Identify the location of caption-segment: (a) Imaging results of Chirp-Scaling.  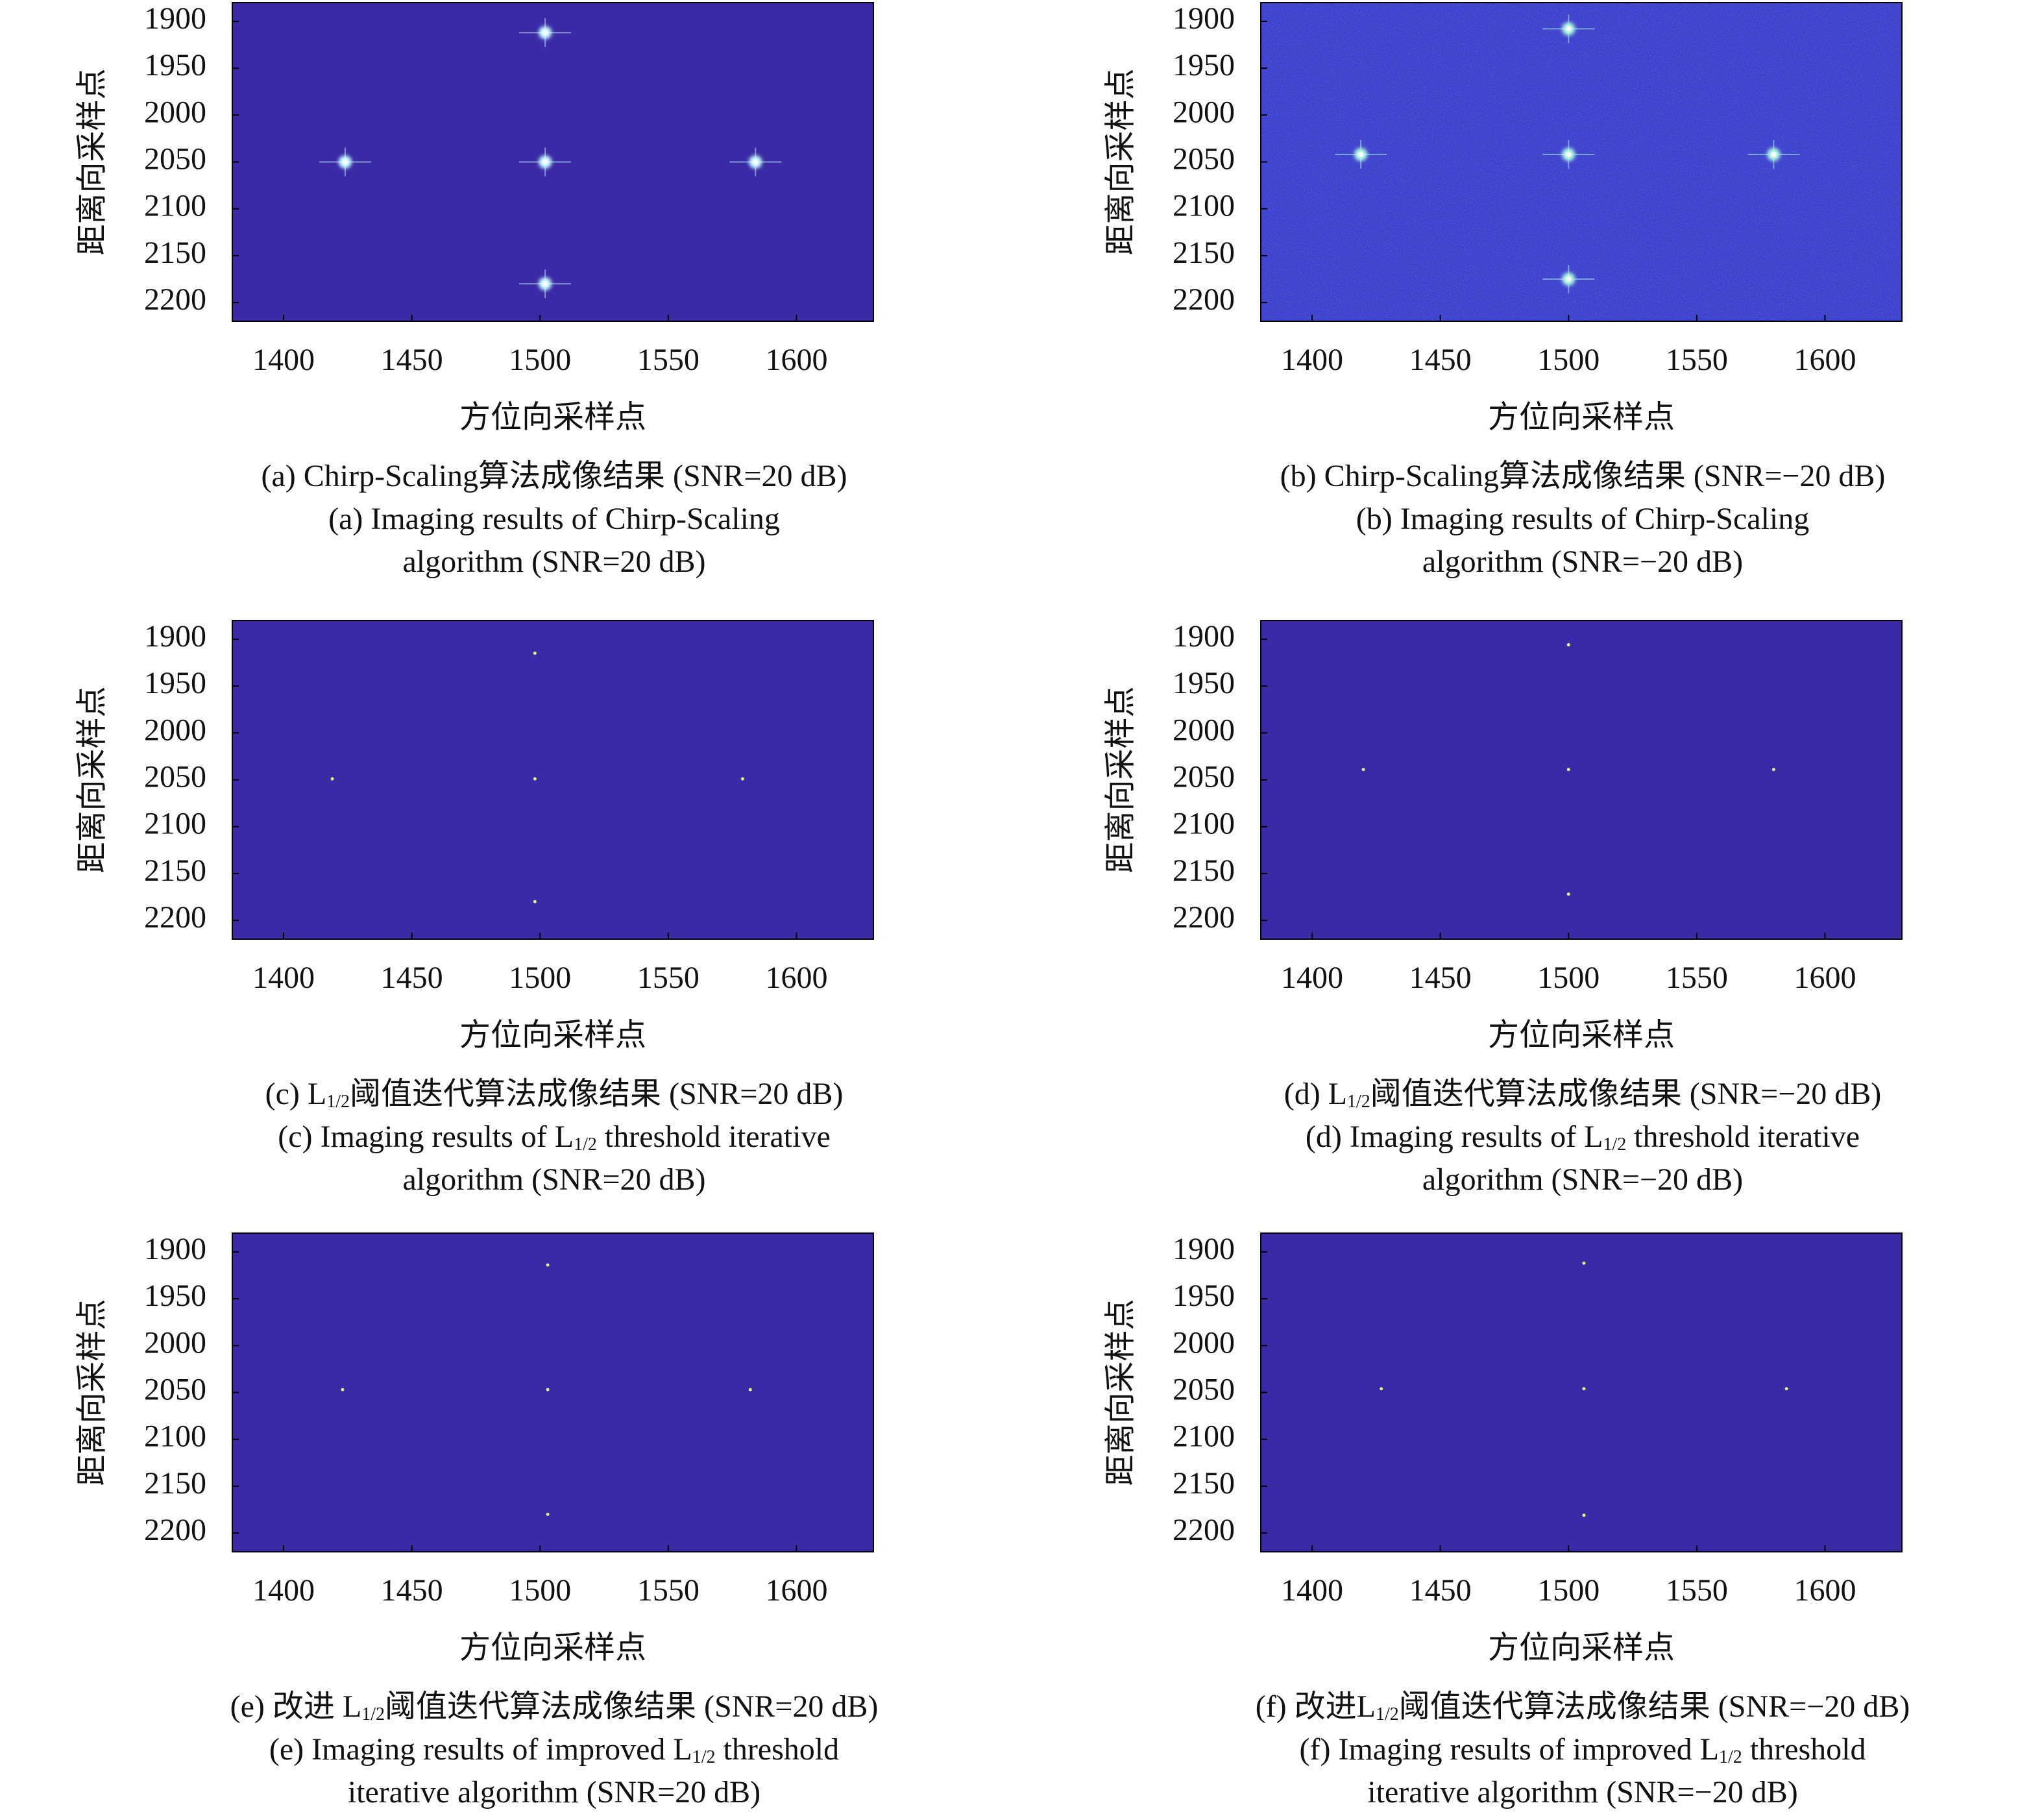
(554, 519).